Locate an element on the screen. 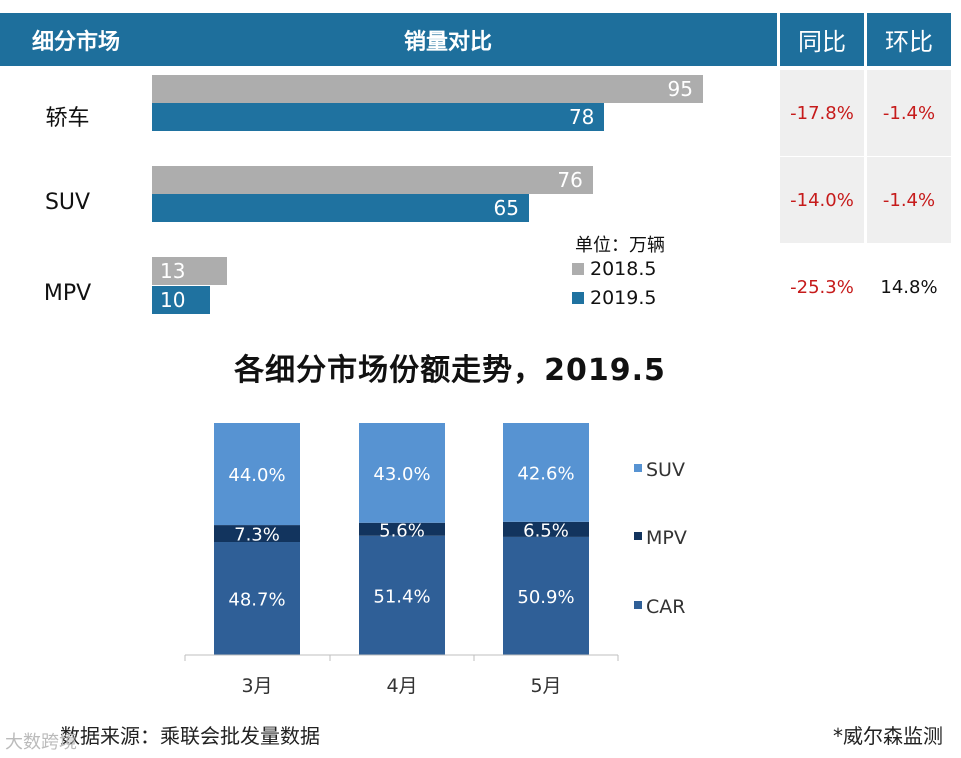 This screenshot has height=758, width=961. bar-mpv-2018: 13 is located at coordinates (190, 271).